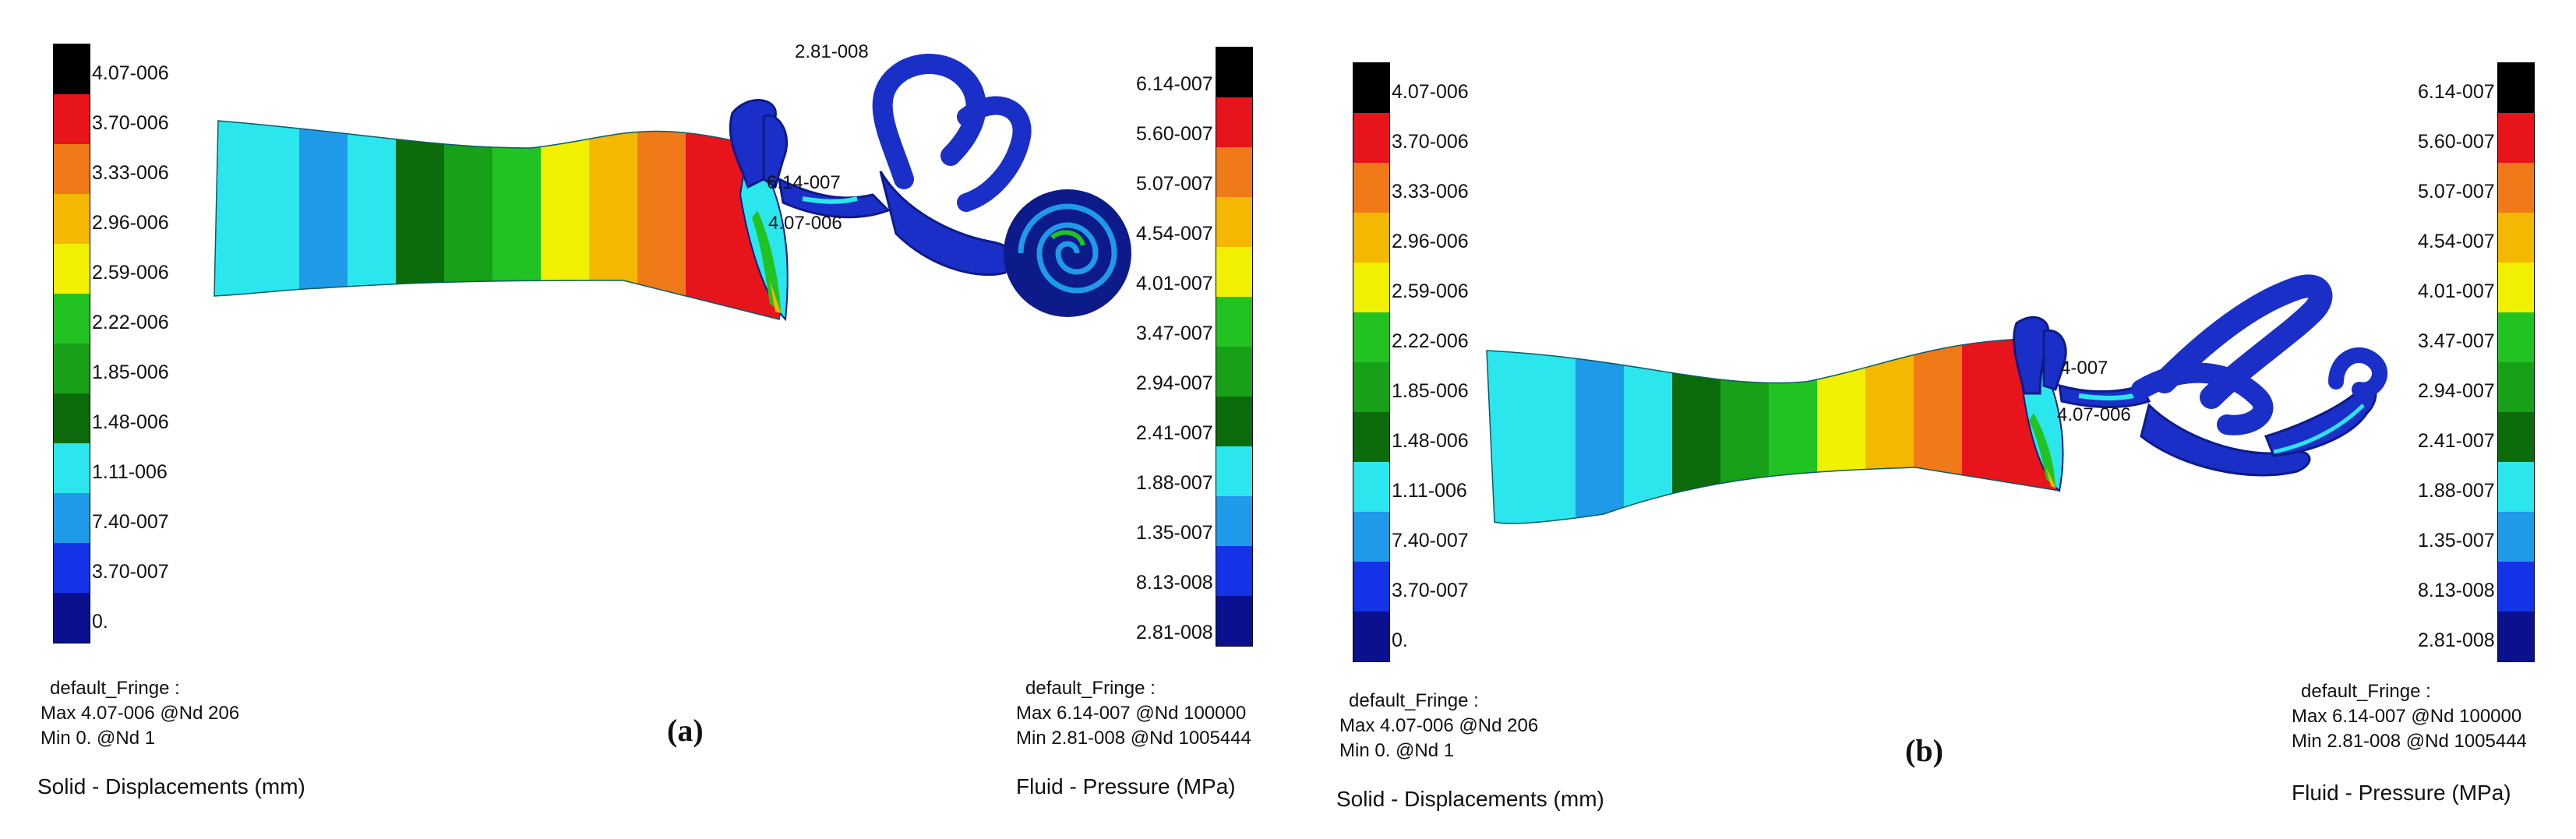  What do you see at coordinates (1126, 786) in the screenshot?
I see `fluid-bar-title: Fluid - Pressure (MPa)` at bounding box center [1126, 786].